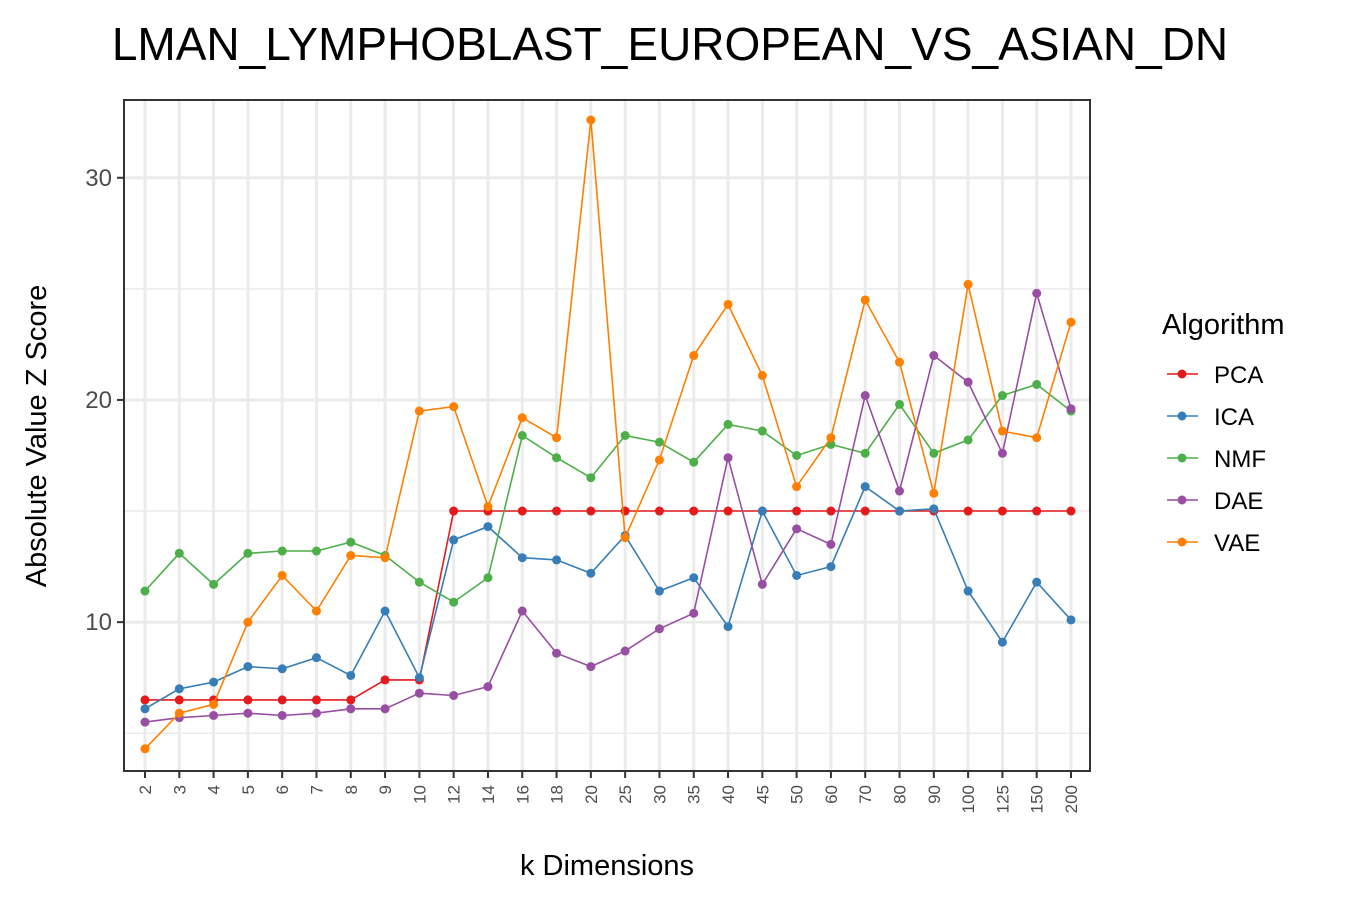  I want to click on x-tick-label: 10, so click(419, 794).